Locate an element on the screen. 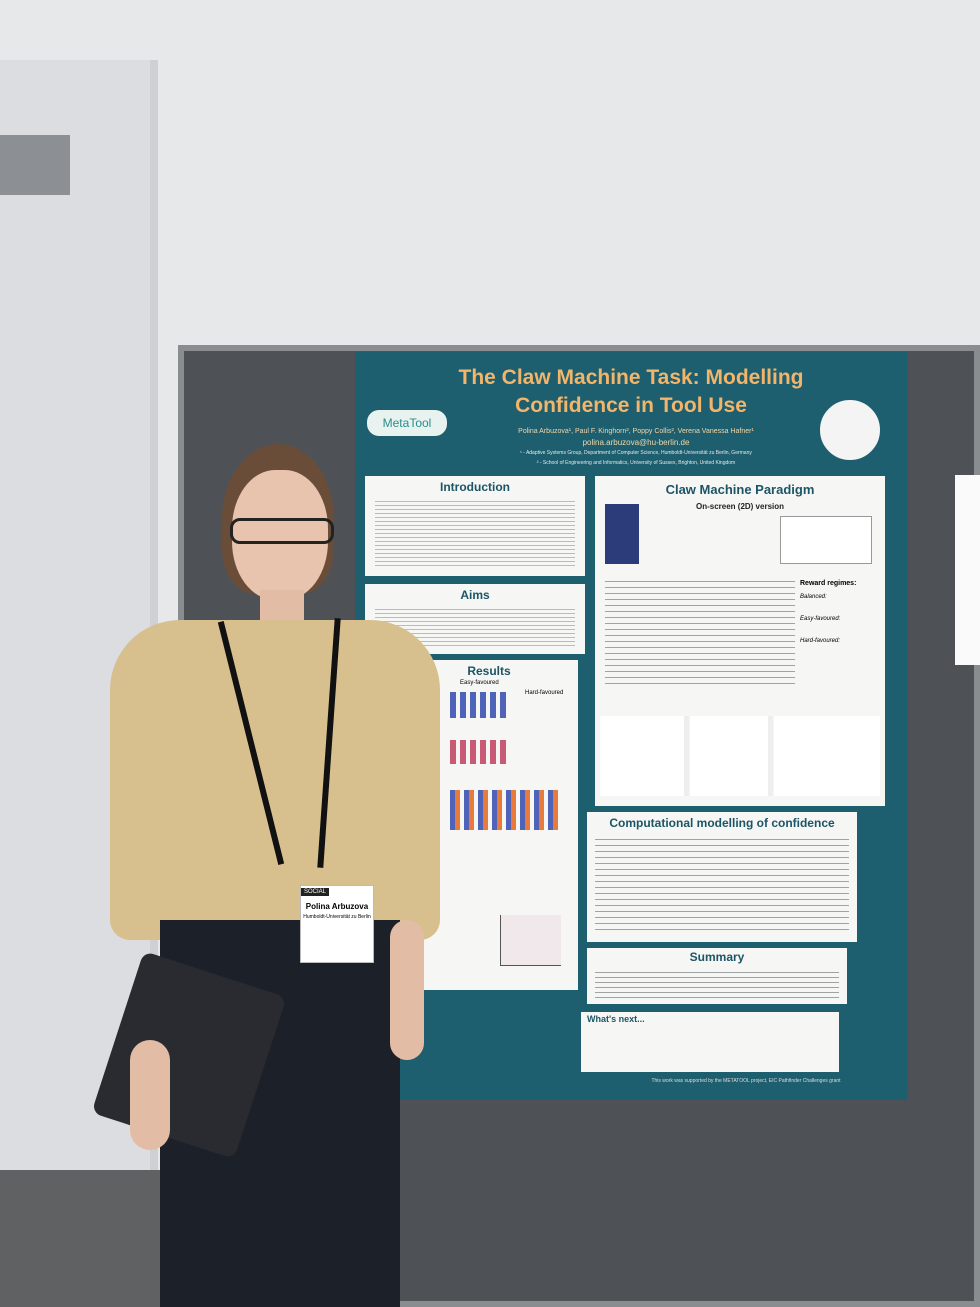 The image size is (980, 1307). regime-label: Hard-favoured: is located at coordinates (820, 641).